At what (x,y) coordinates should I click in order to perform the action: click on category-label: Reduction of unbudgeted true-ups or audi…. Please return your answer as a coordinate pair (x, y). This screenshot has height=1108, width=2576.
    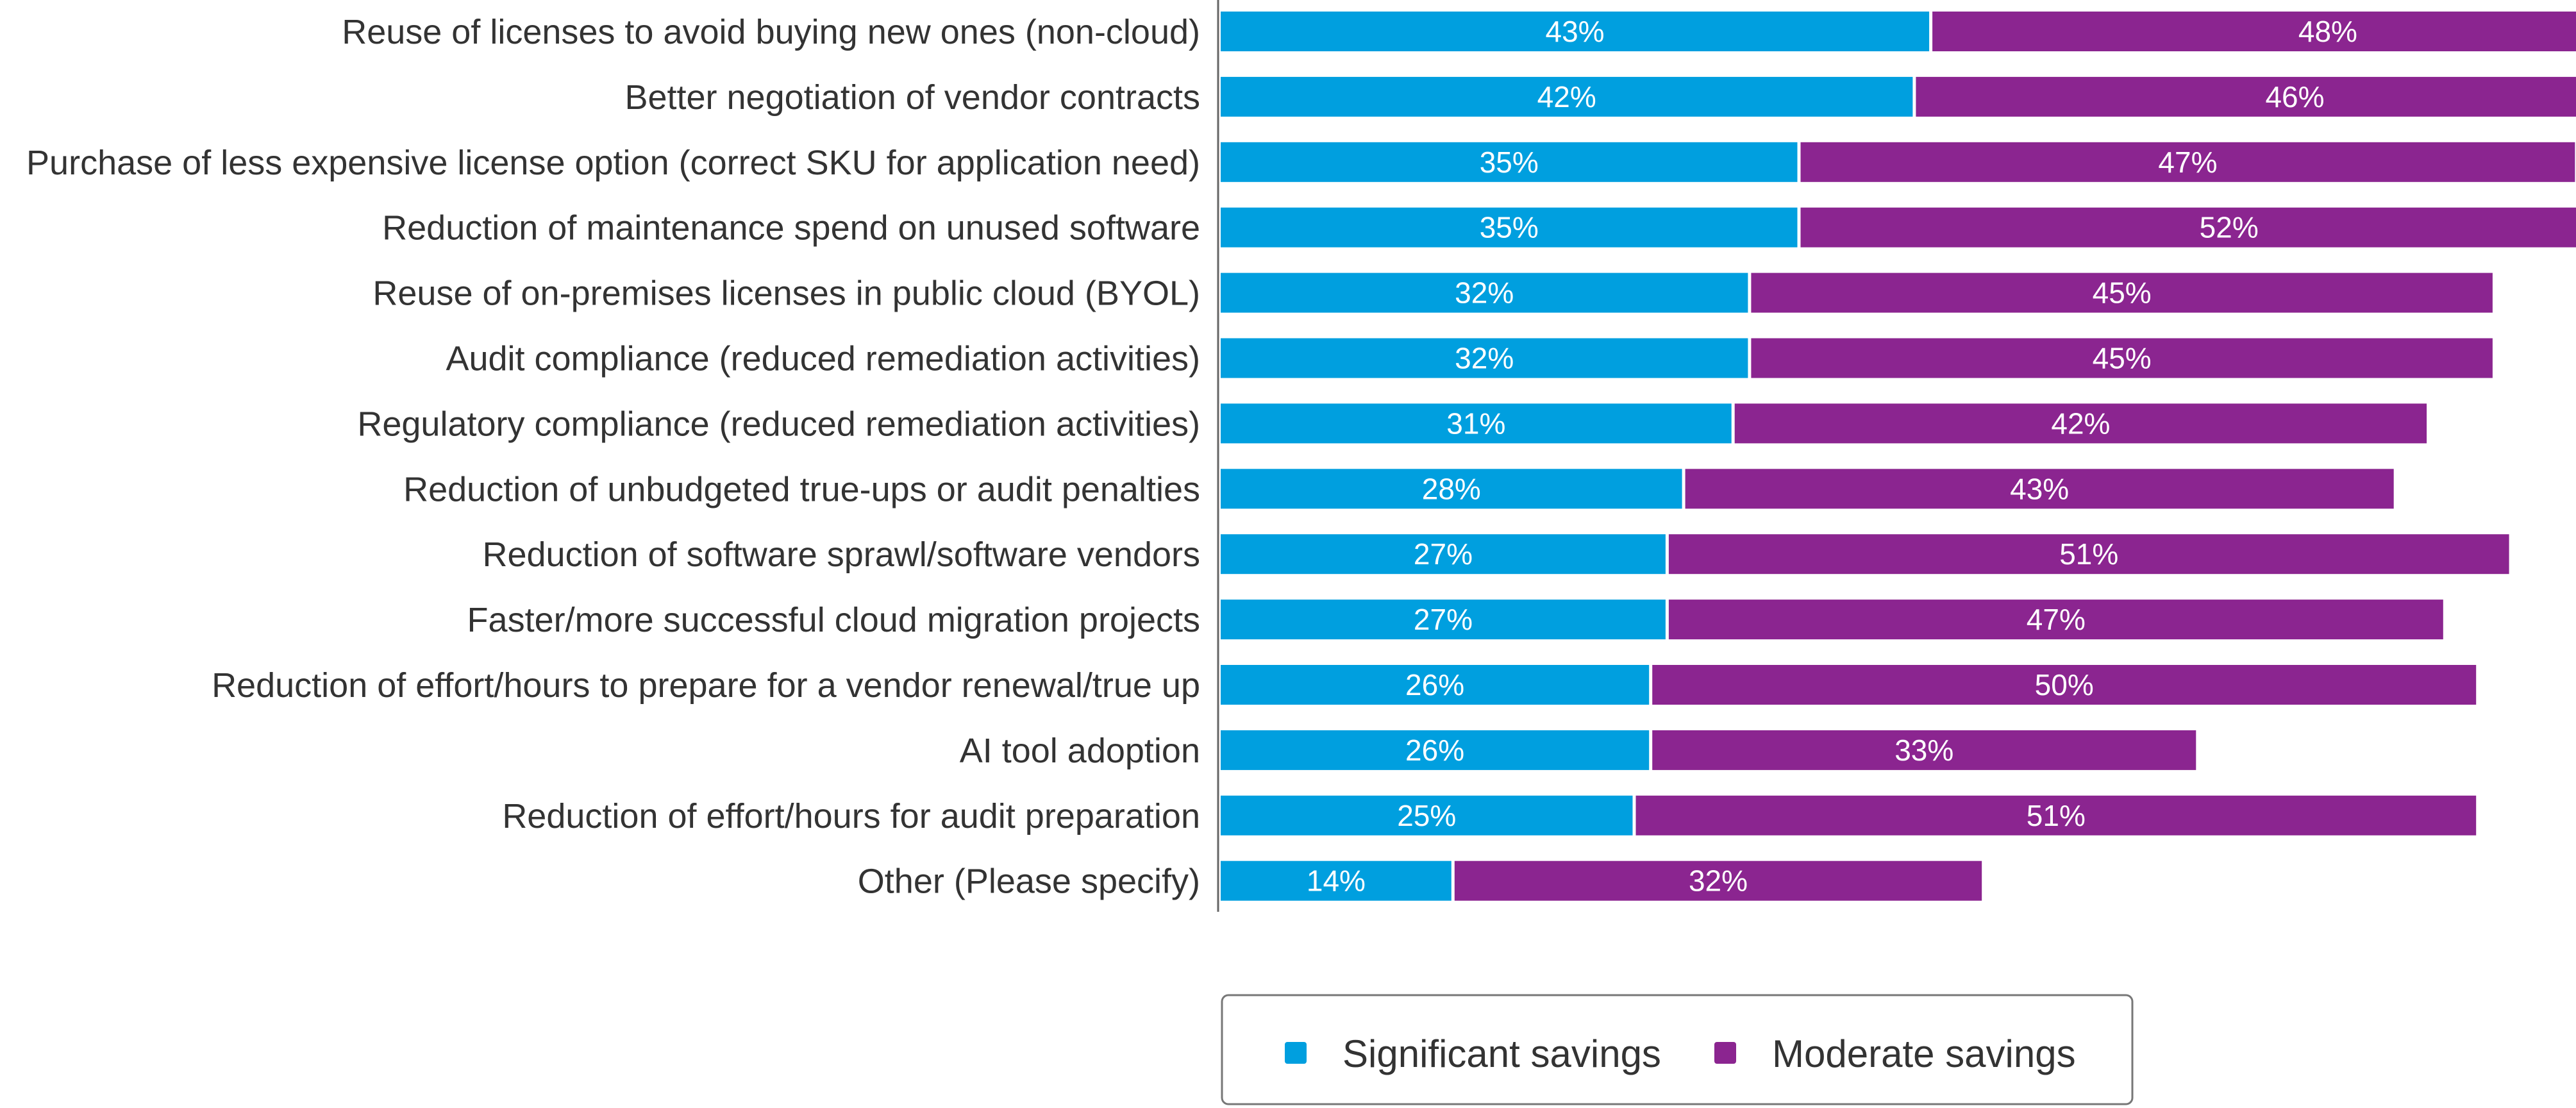
    Looking at the image, I should click on (801, 489).